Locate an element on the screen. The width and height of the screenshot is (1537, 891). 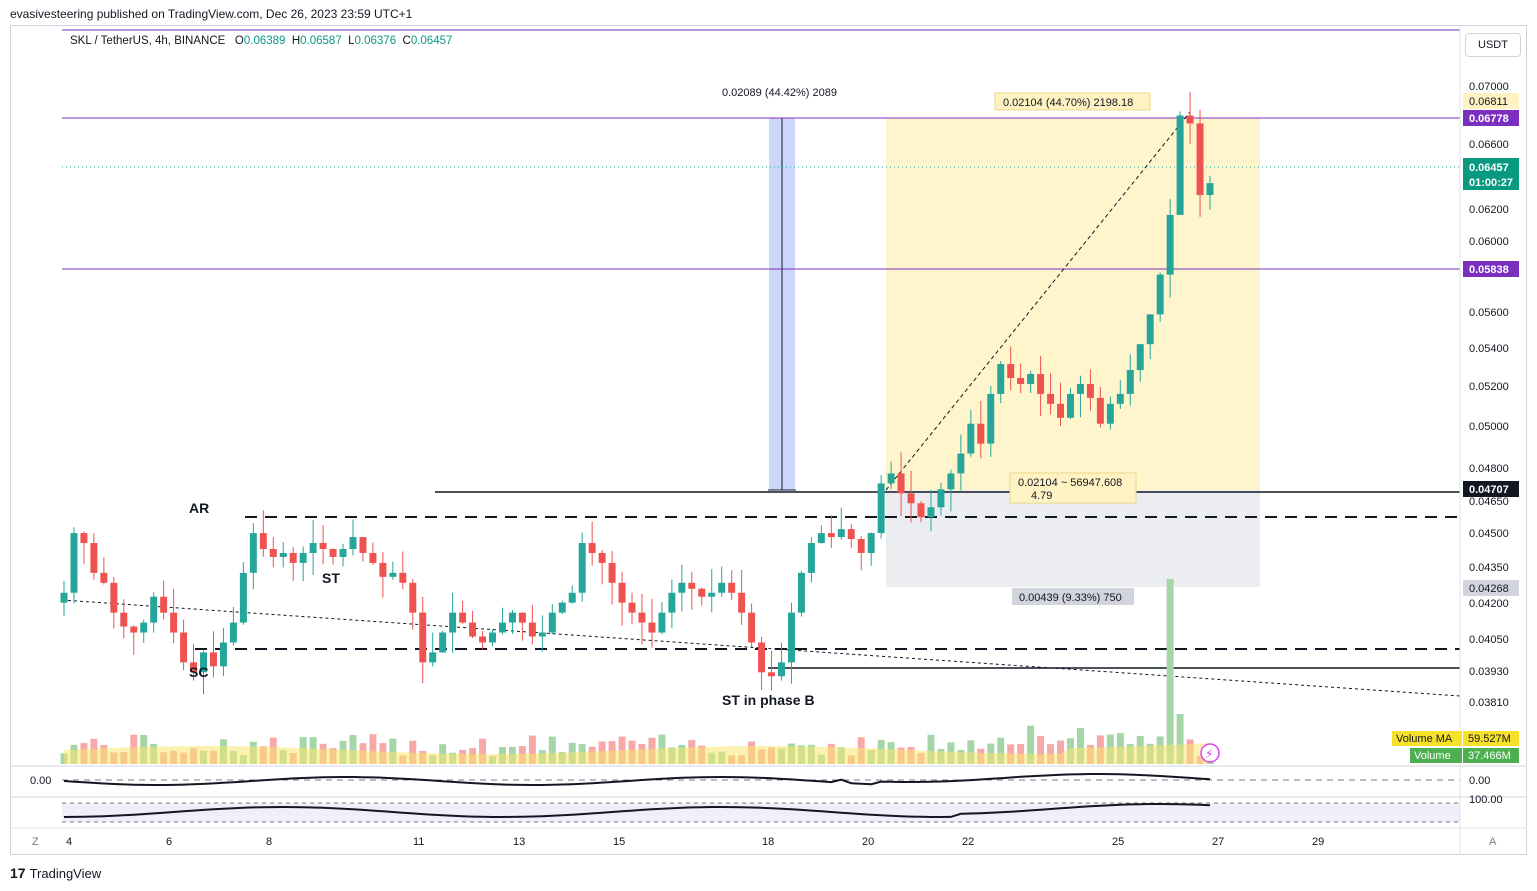
vol-ma-value-bg is located at coordinates (1491, 738).